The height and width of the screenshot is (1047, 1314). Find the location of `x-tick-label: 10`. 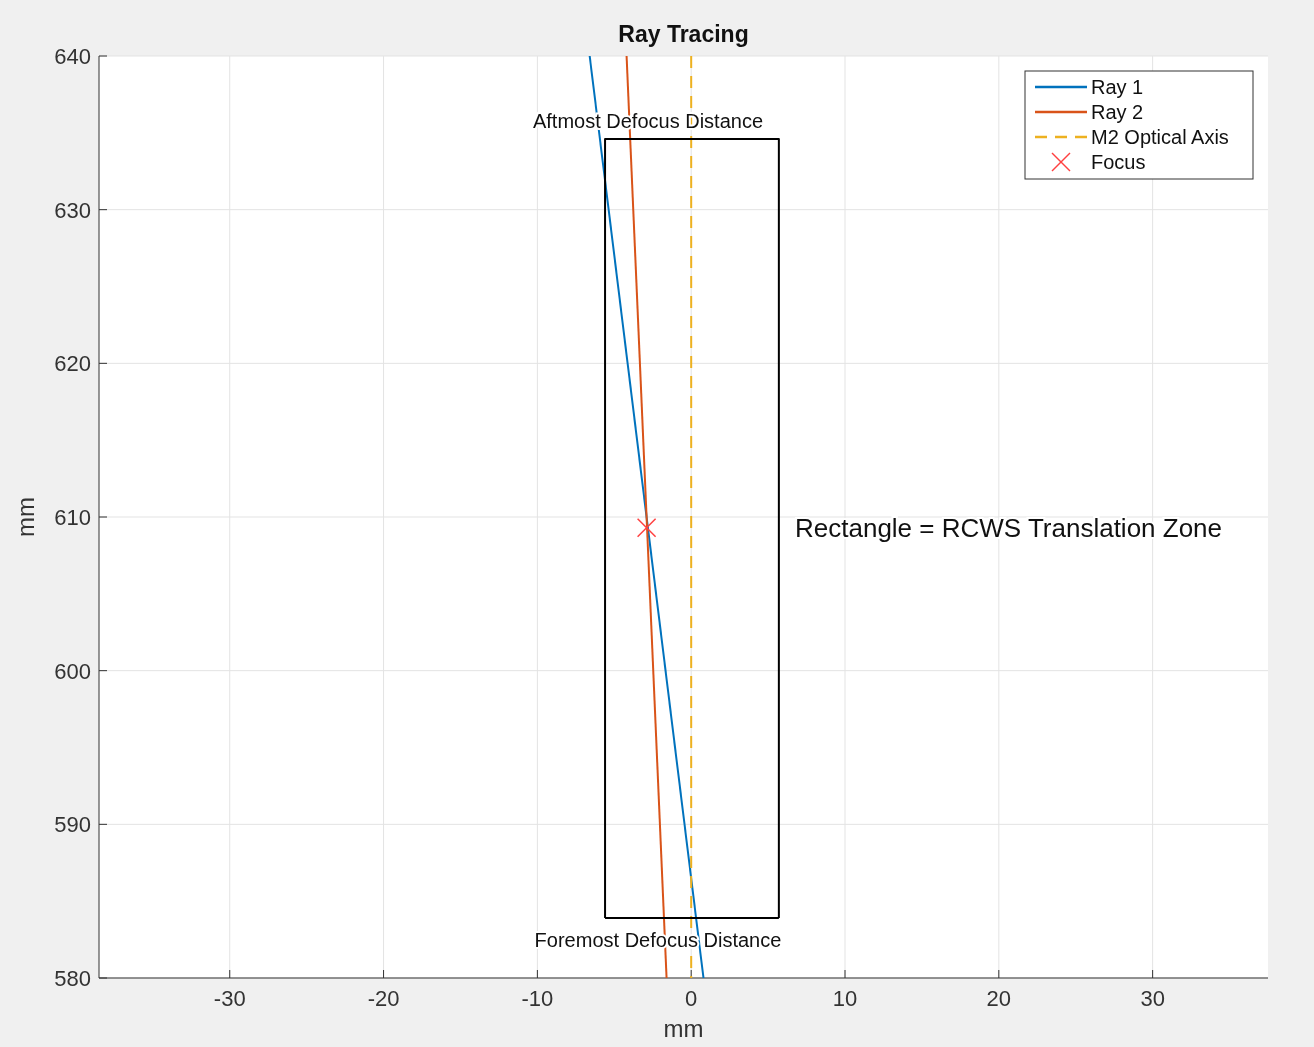

x-tick-label: 10 is located at coordinates (845, 998).